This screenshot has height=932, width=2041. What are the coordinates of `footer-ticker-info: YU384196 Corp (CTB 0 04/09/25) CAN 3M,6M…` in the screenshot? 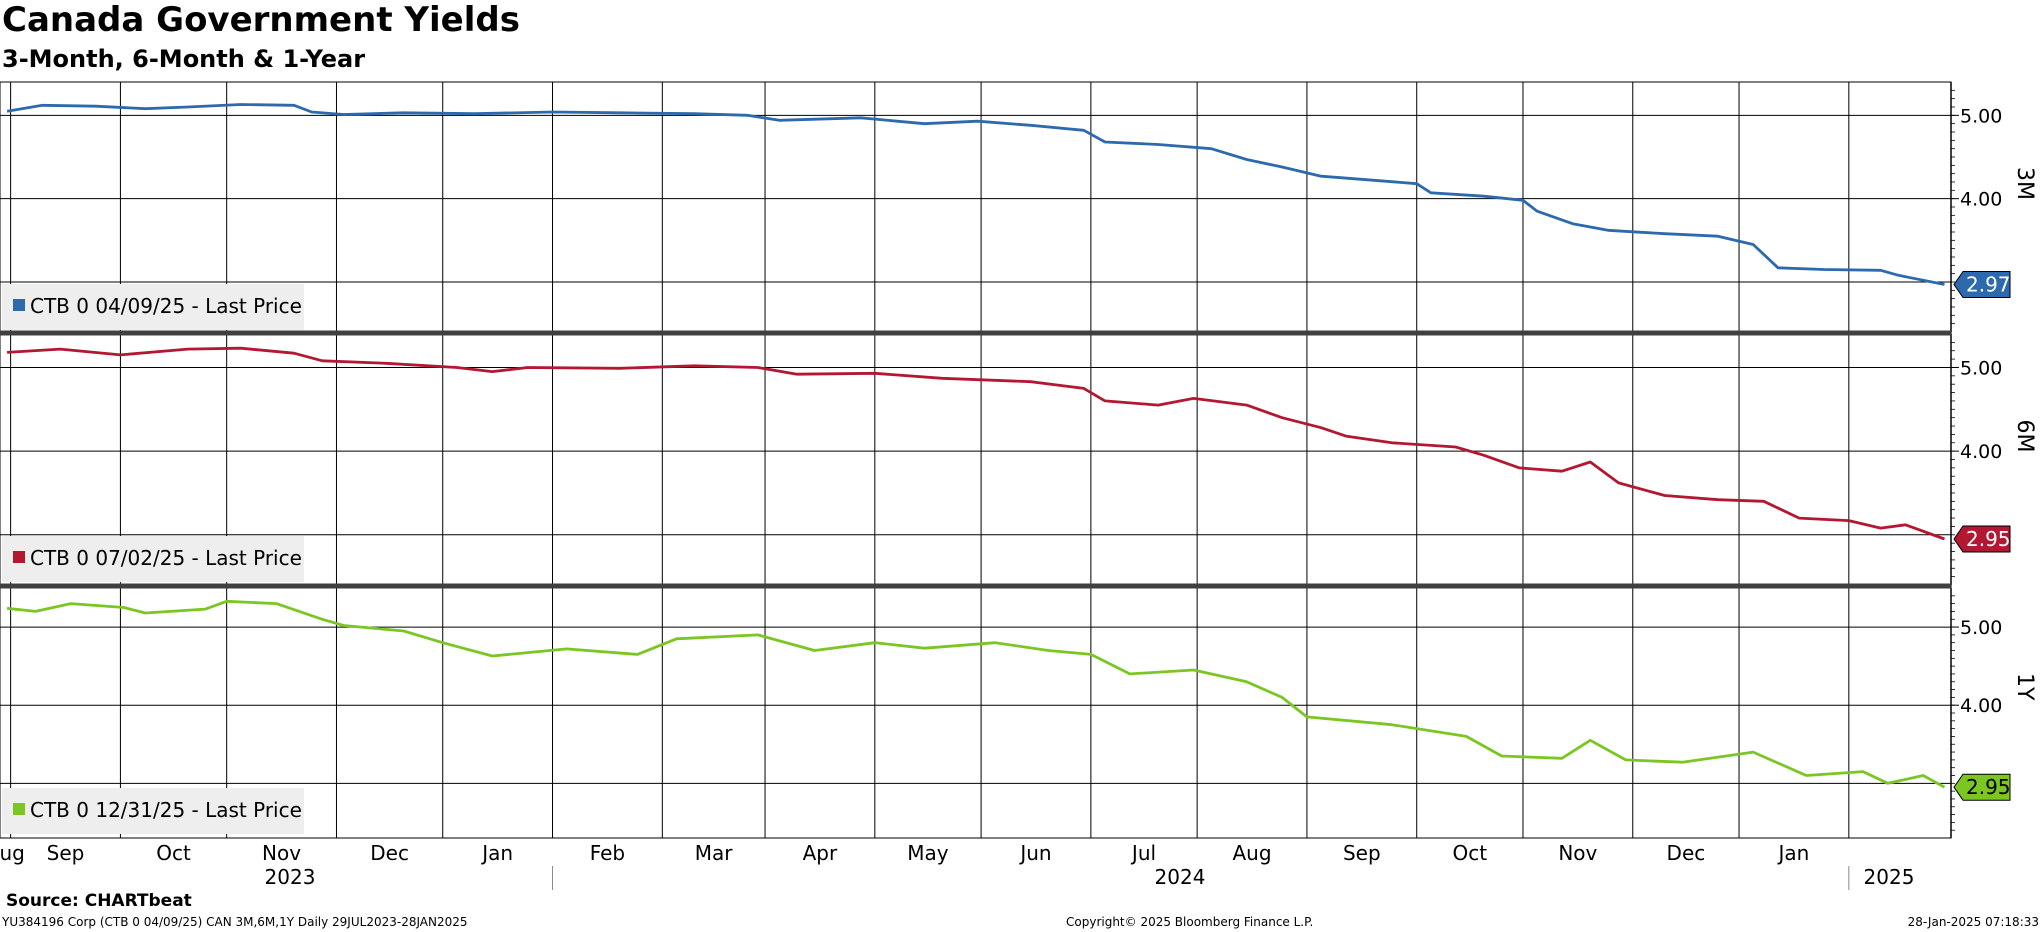 It's located at (235, 922).